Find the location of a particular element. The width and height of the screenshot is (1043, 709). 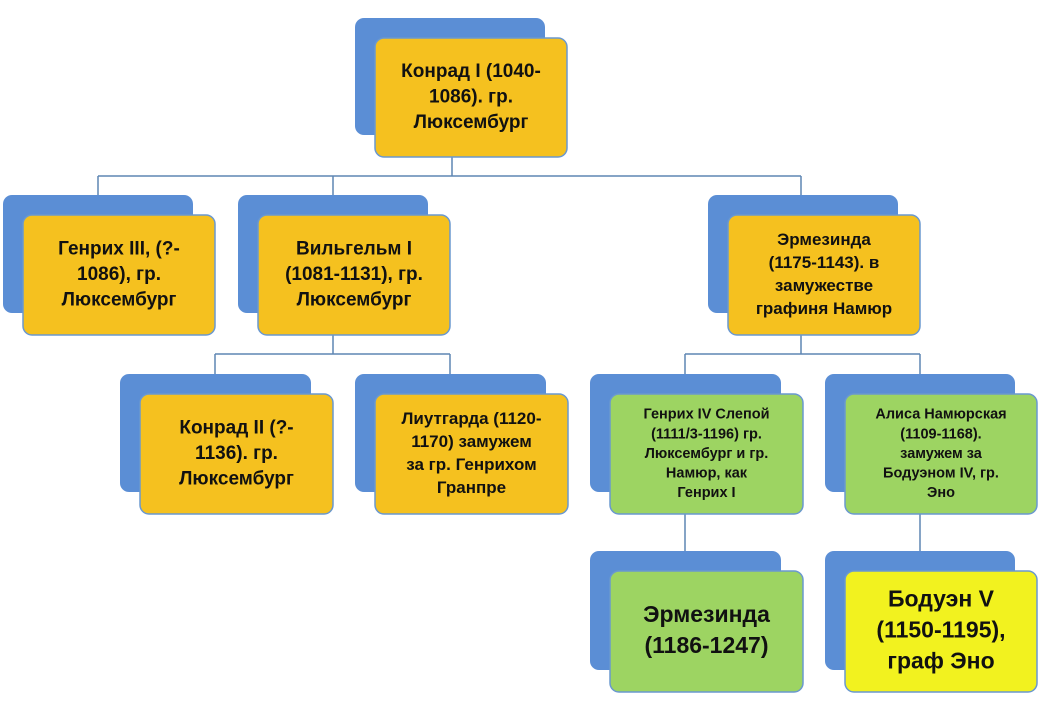

node: Конрад I (1040- 1086). гр. Люксембург is located at coordinates (461, 88).